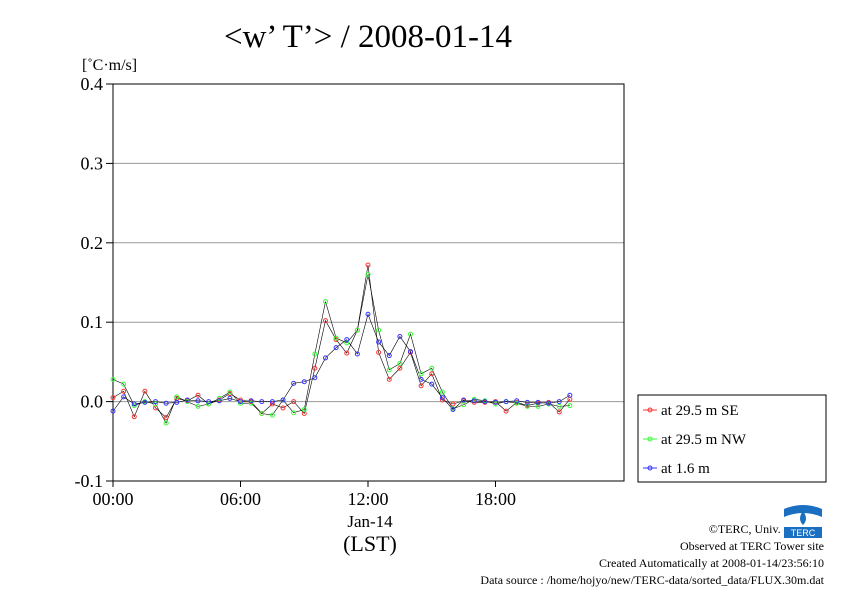 Image resolution: width=842 pixels, height=595 pixels. I want to click on legend: at 29.5 m SE at 29.5 m NW at 1.6 m, so click(732, 438).